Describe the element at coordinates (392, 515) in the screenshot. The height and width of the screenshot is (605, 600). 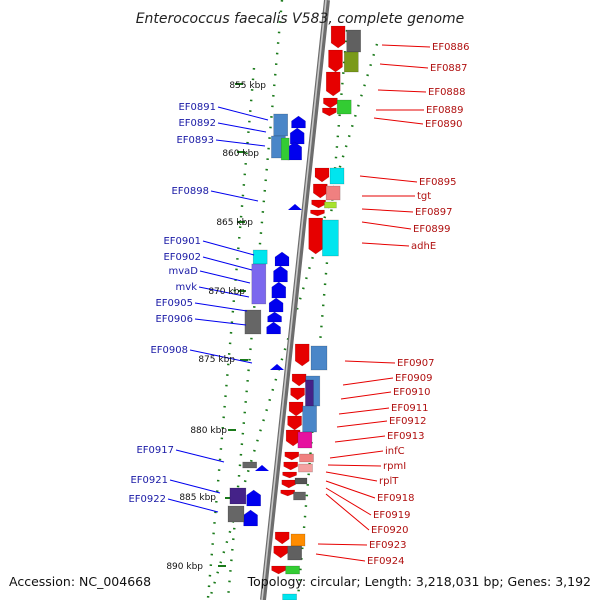
I see `gene-label-right: EF0919` at that location.